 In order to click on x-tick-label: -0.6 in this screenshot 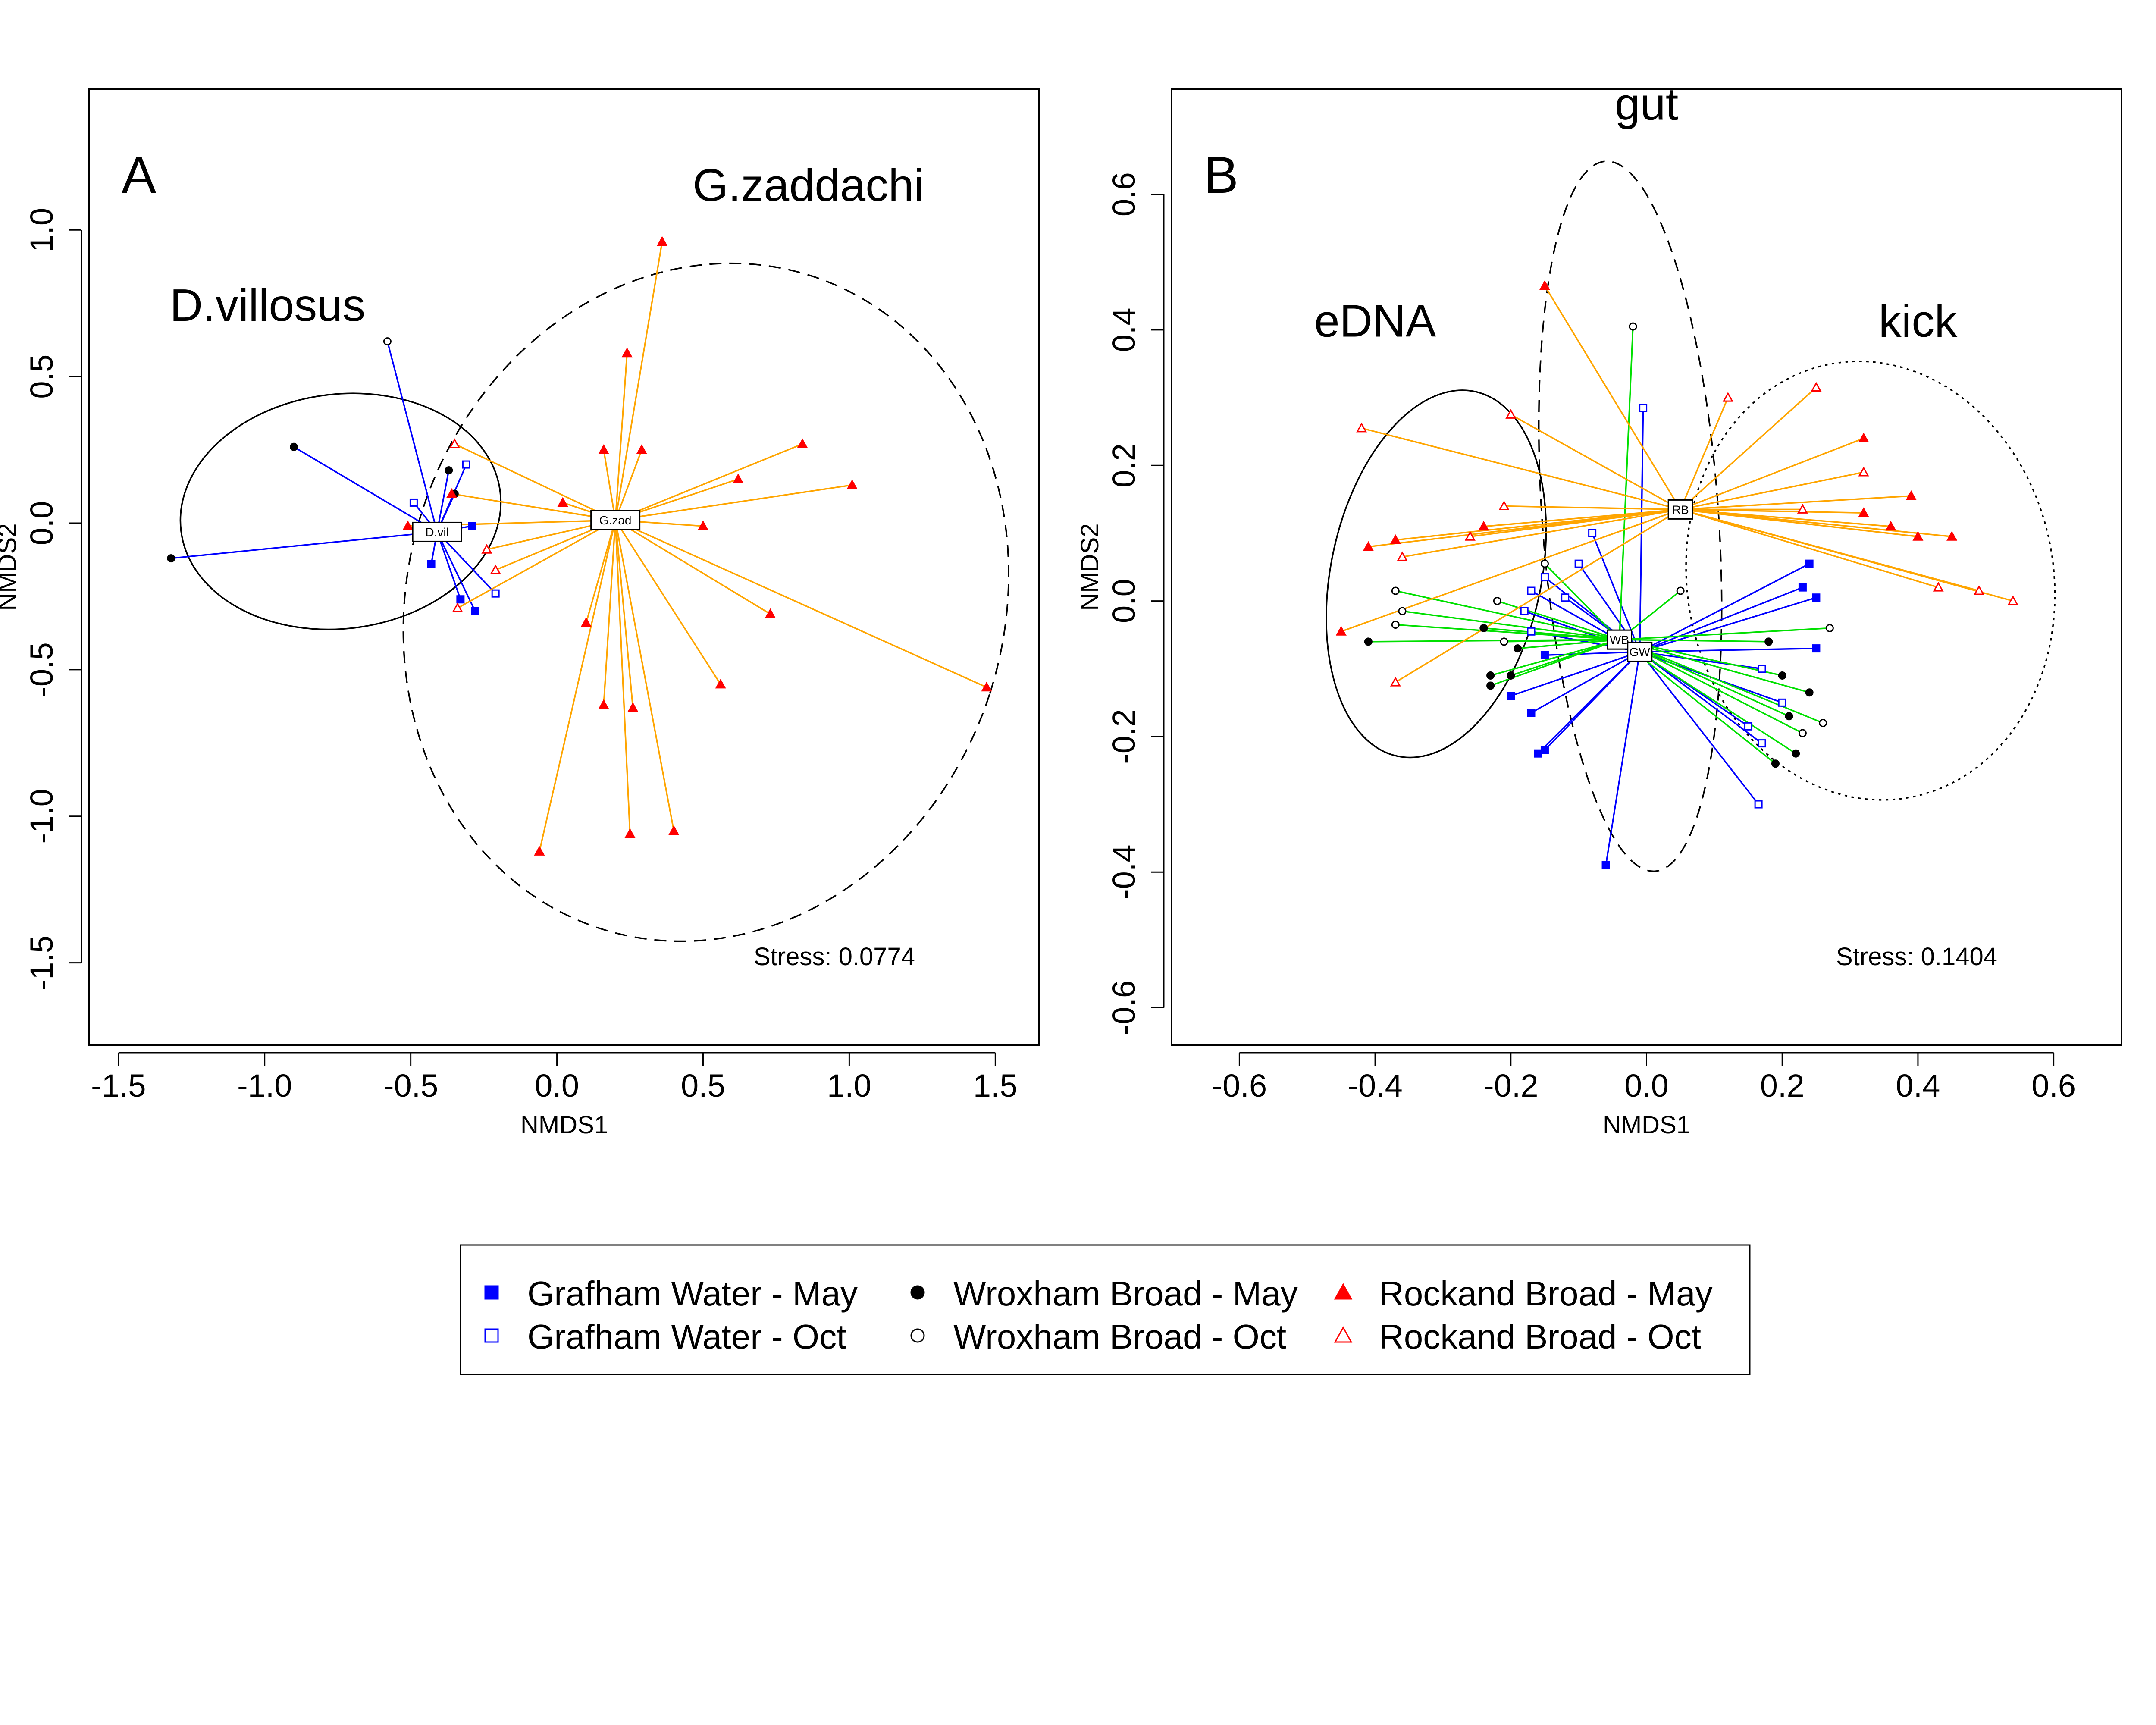, I will do `click(1239, 1086)`.